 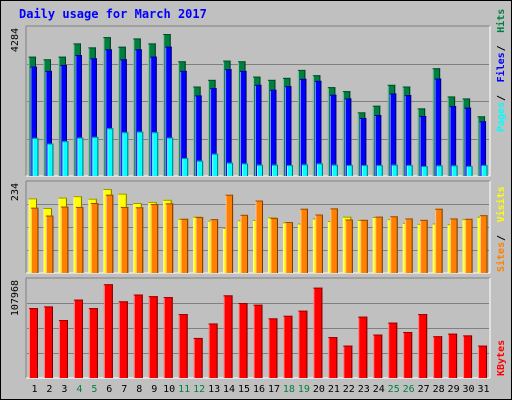 What do you see at coordinates (124, 389) in the screenshot?
I see `x-tick-label: 7` at bounding box center [124, 389].